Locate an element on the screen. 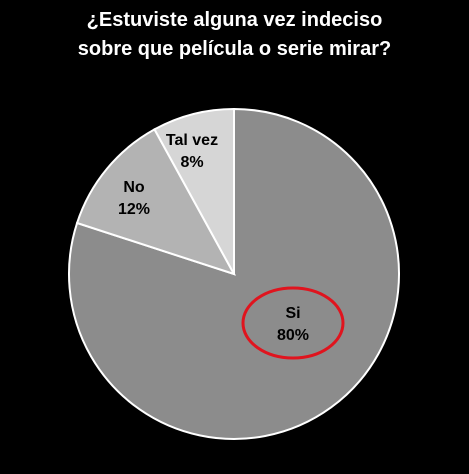 The image size is (469, 474). slice-label-no: No is located at coordinates (134, 187).